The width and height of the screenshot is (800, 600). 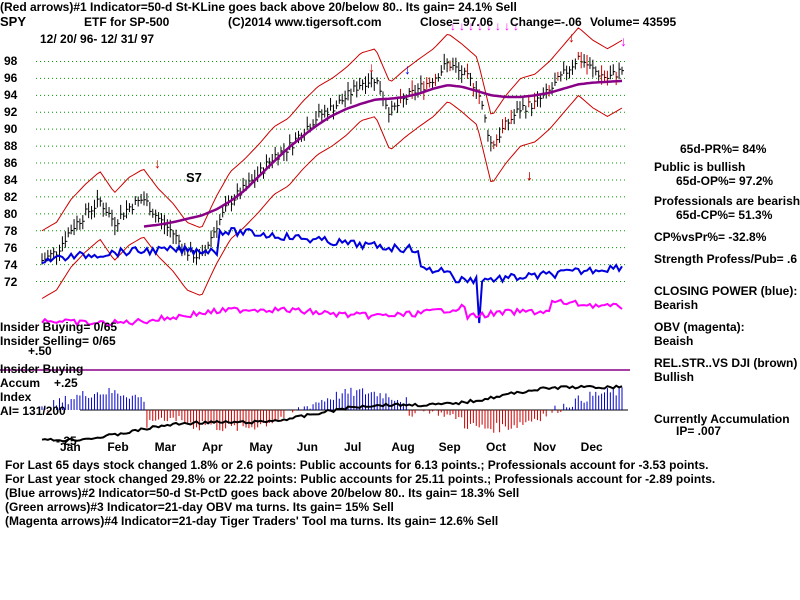 I want to click on index-title: Index, so click(x=16, y=397).